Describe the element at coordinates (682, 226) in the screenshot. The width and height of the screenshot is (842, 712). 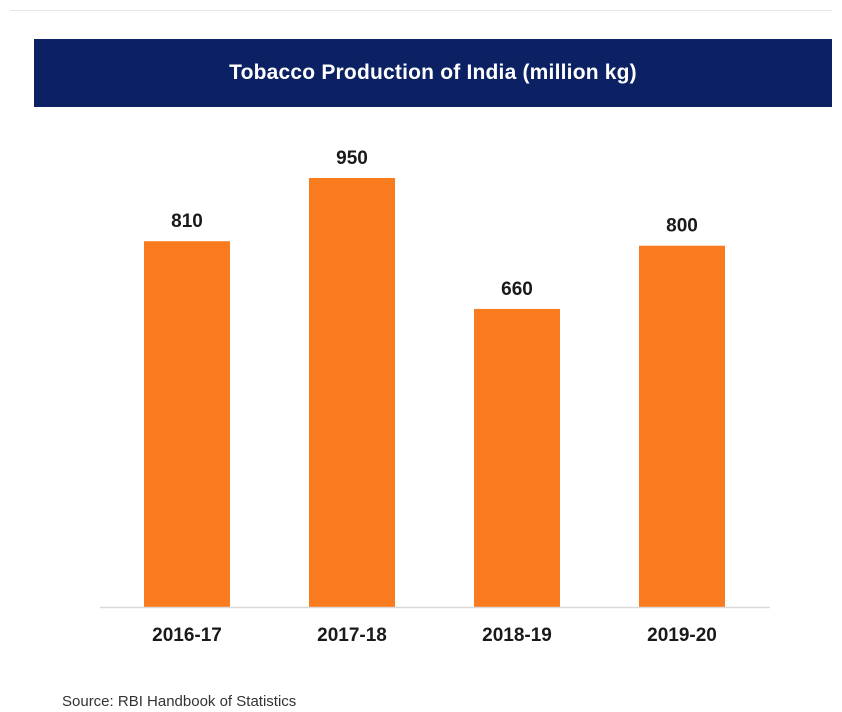
I see `data-label-2019-20: 800` at that location.